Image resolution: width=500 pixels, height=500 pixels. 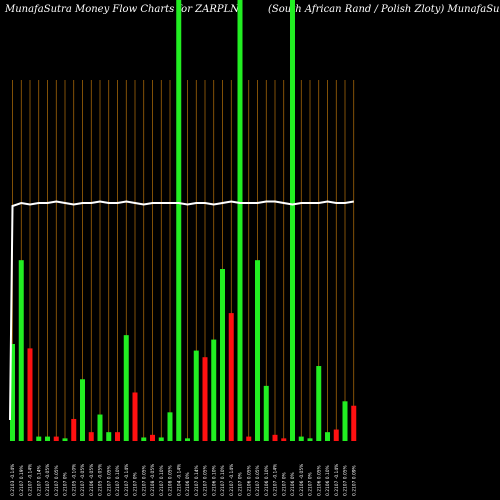 I want to click on x-tick-label: 0.2105 -0.05%, so click(x=101, y=480).